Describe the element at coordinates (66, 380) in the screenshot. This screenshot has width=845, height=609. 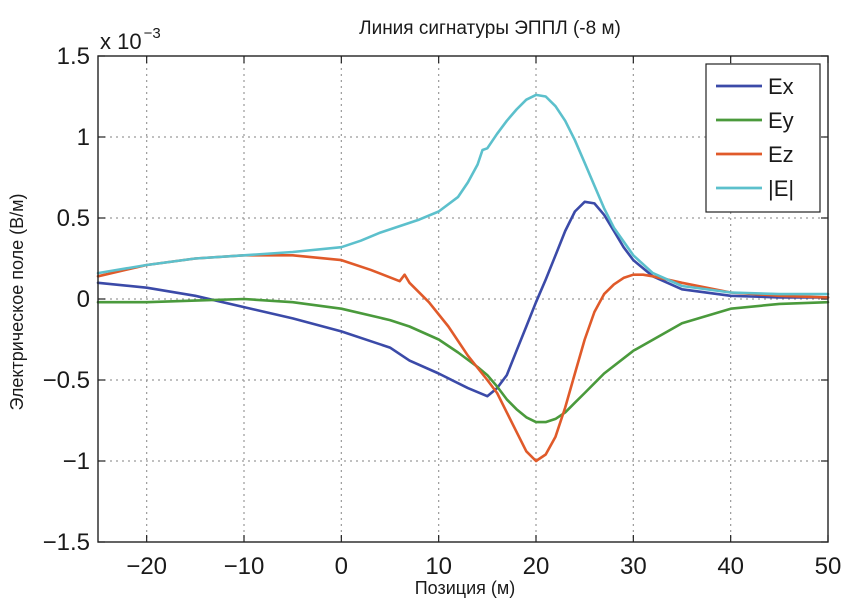
I see `y-tick-label: −0.5` at that location.